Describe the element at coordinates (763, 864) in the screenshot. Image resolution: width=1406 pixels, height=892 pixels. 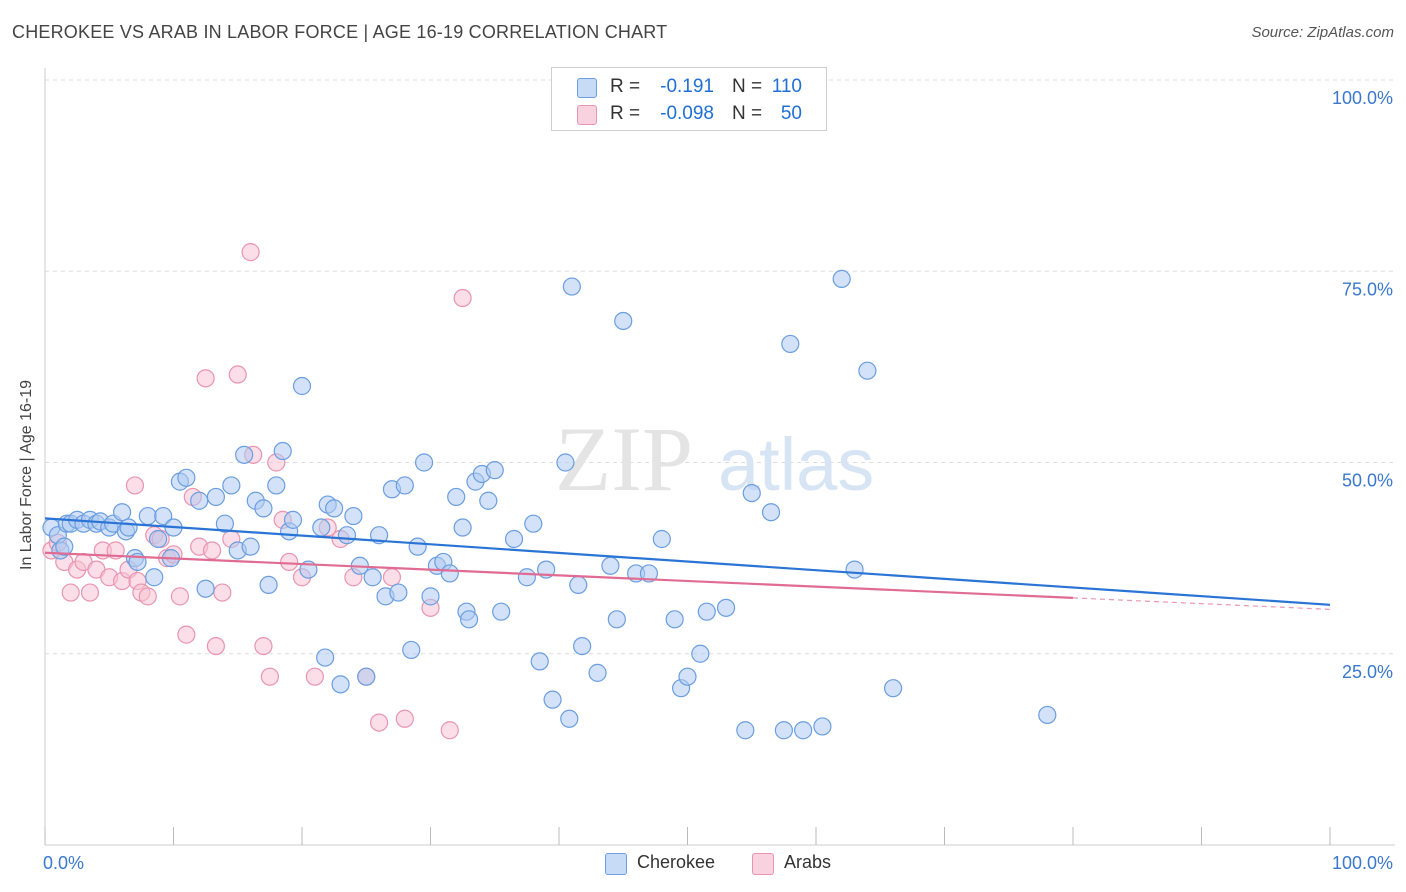
I see `arabs-swatch` at that location.